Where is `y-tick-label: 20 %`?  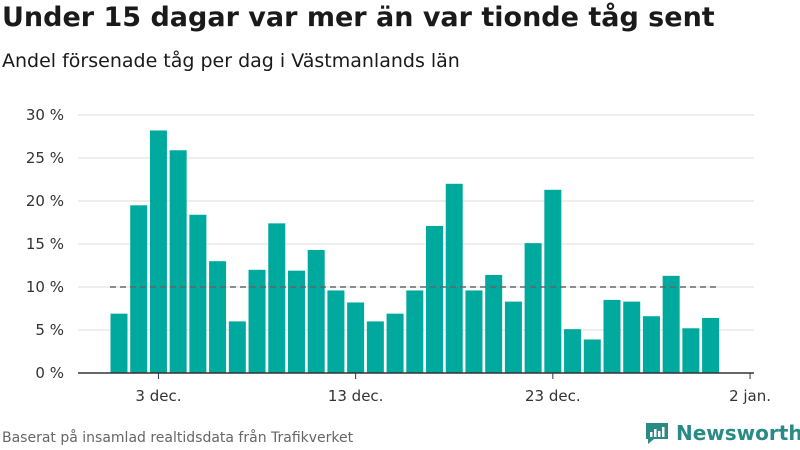 y-tick-label: 20 % is located at coordinates (45, 201).